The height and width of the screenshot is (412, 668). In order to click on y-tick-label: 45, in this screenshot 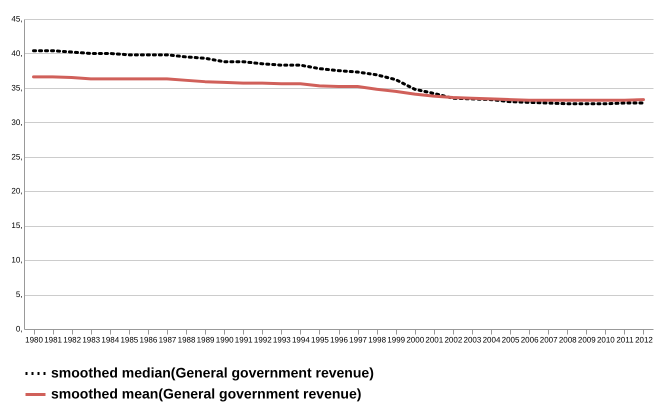, I will do `click(16, 19)`.